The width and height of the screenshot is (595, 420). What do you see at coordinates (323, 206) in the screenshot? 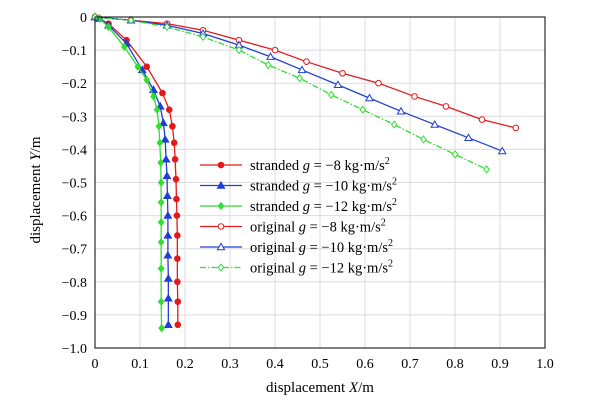
I see `legend-label: stranded g = −12 kg·m/s2` at bounding box center [323, 206].